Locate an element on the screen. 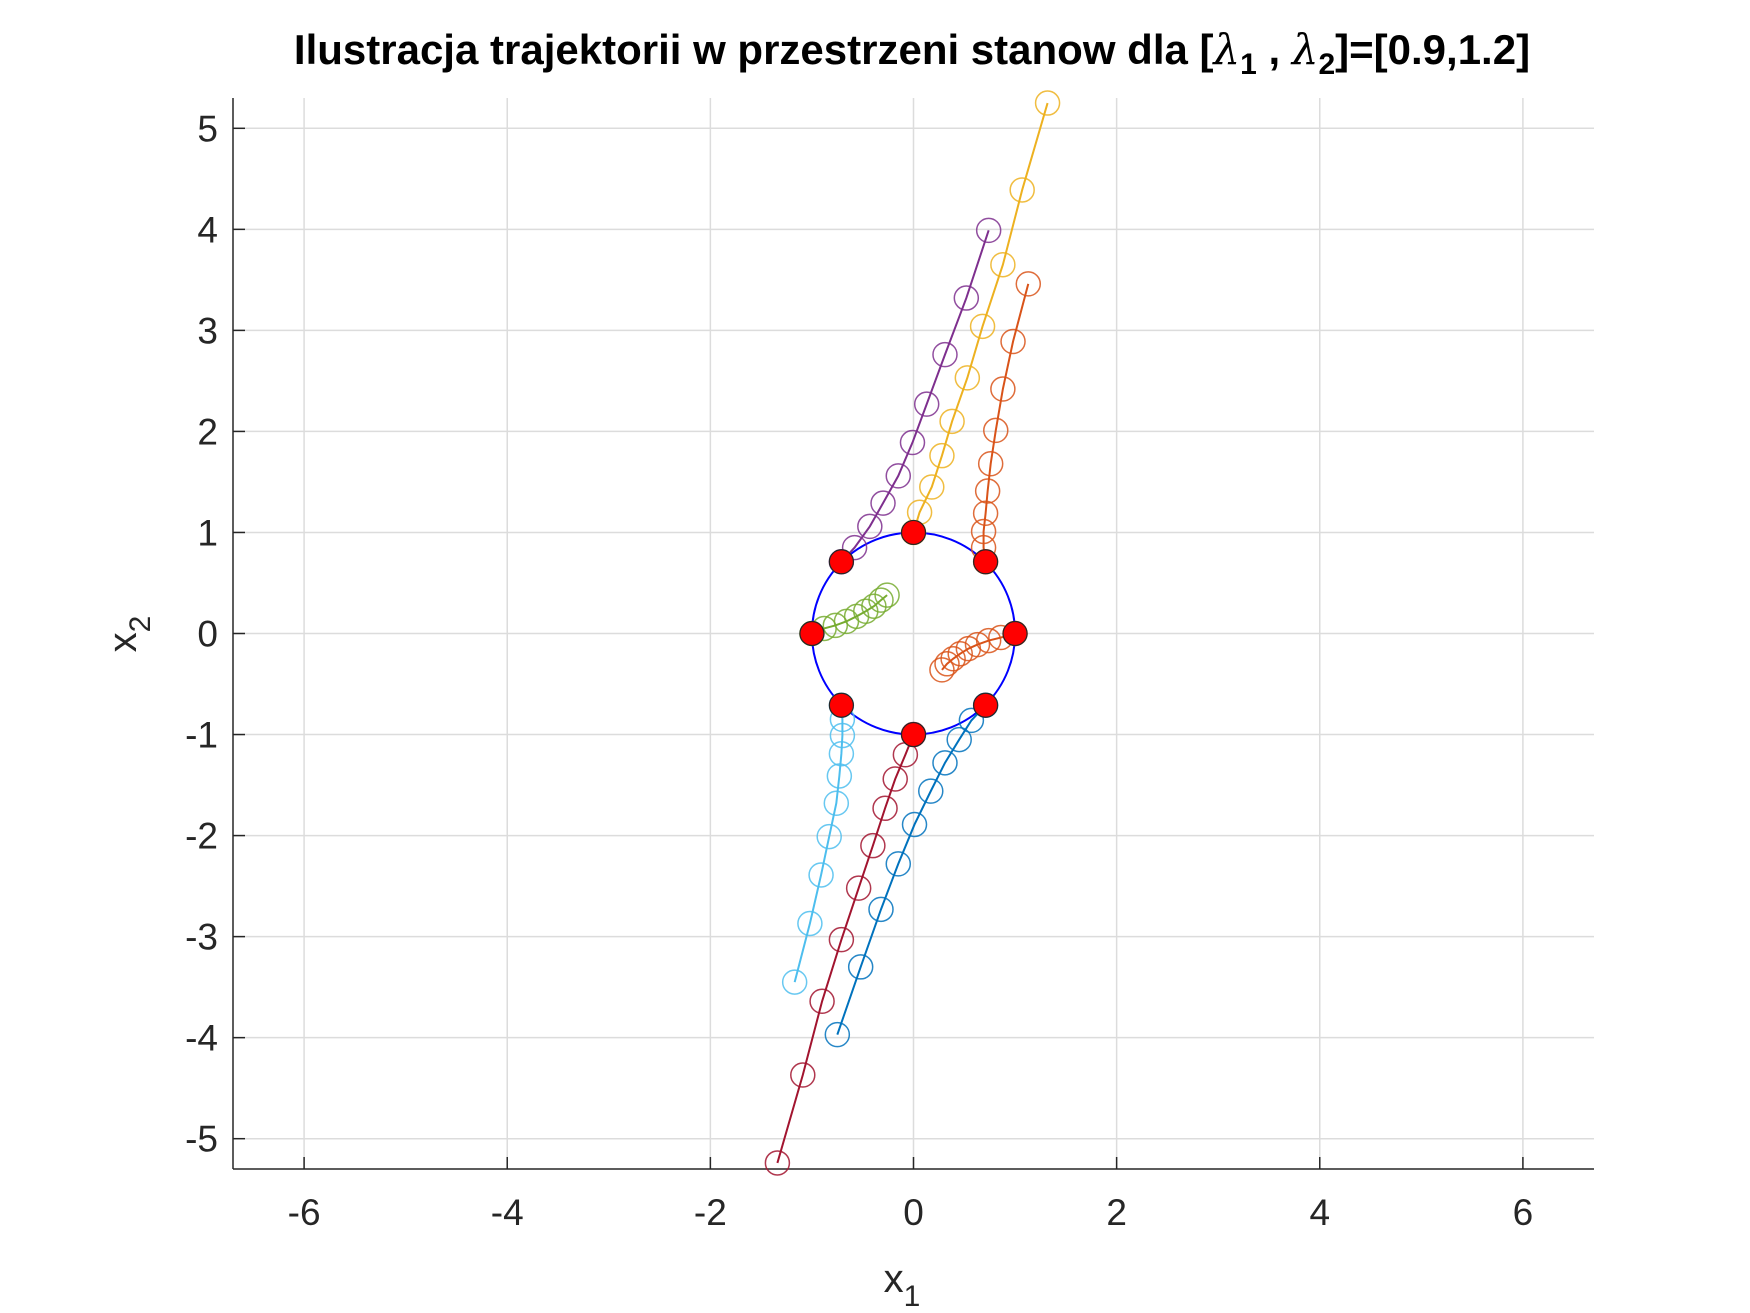  title-lambda2: λ is located at coordinates (1304, 49).